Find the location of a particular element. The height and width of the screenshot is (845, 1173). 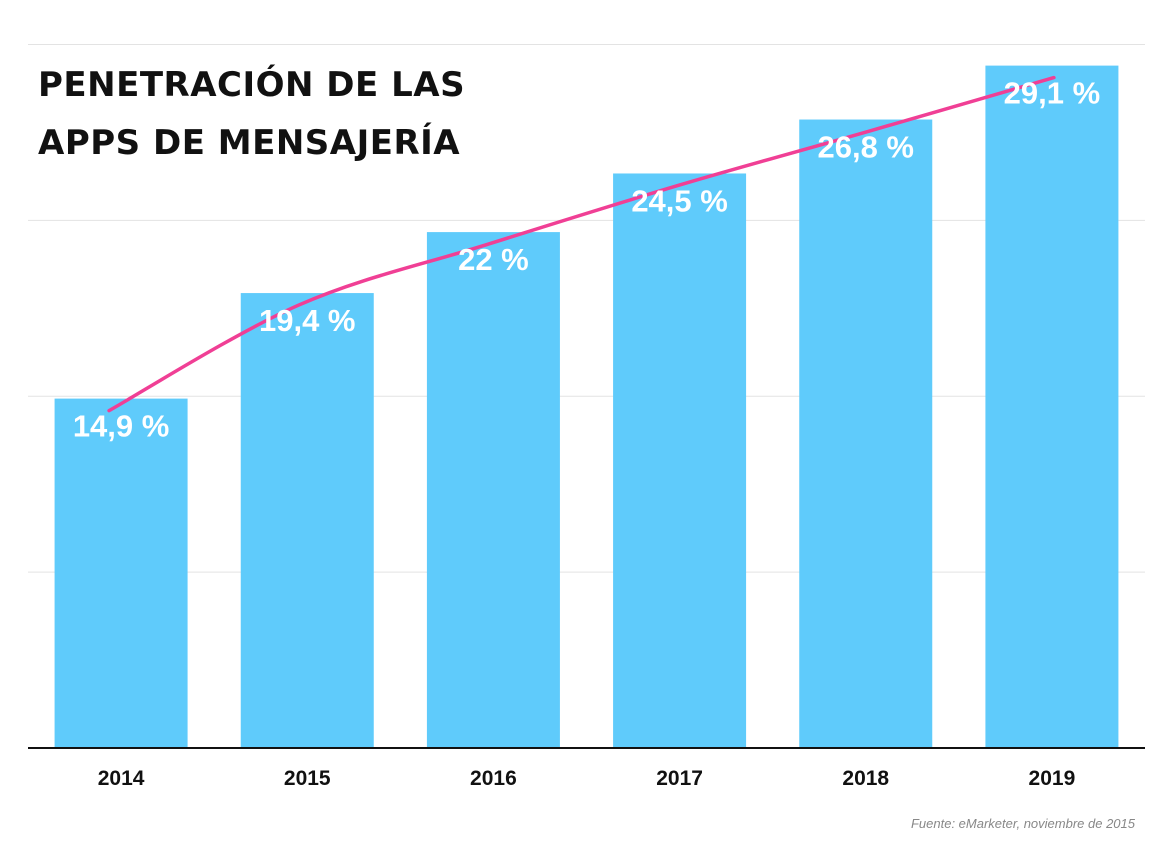

data-label-2018: 26,8 % is located at coordinates (865, 147).